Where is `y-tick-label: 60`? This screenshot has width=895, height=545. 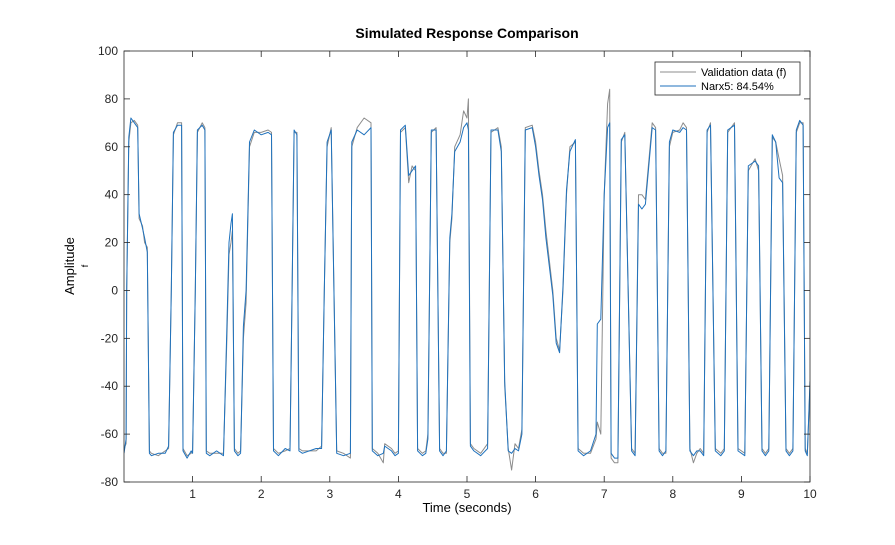
y-tick-label: 60 is located at coordinates (112, 147).